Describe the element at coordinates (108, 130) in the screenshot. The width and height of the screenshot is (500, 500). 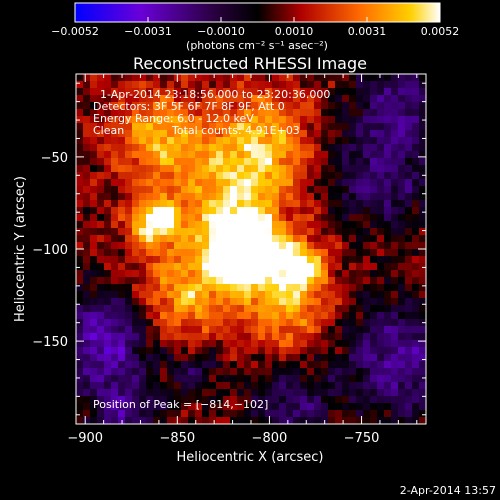
I see `info-method: Clean` at that location.